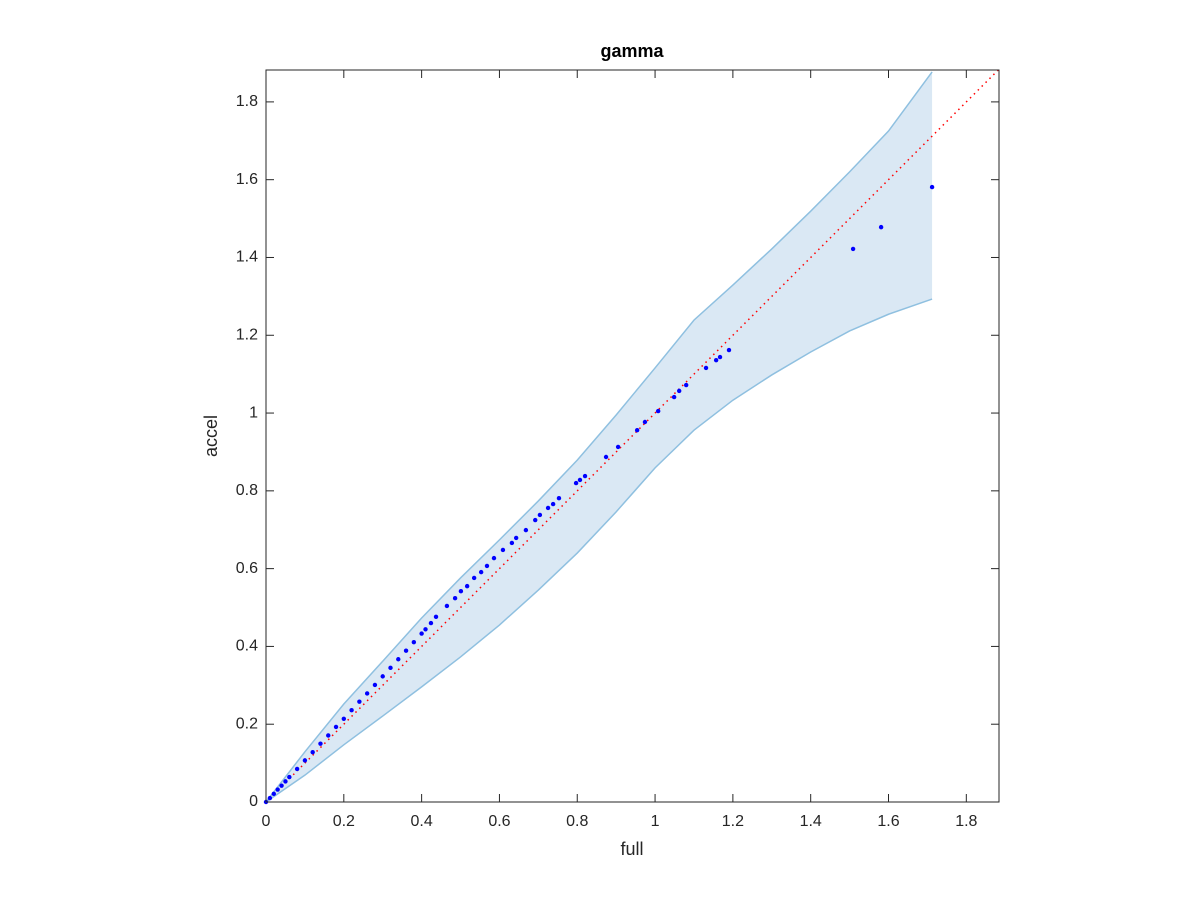  Describe the element at coordinates (247, 646) in the screenshot. I see `y-tick-label: 0.4` at that location.